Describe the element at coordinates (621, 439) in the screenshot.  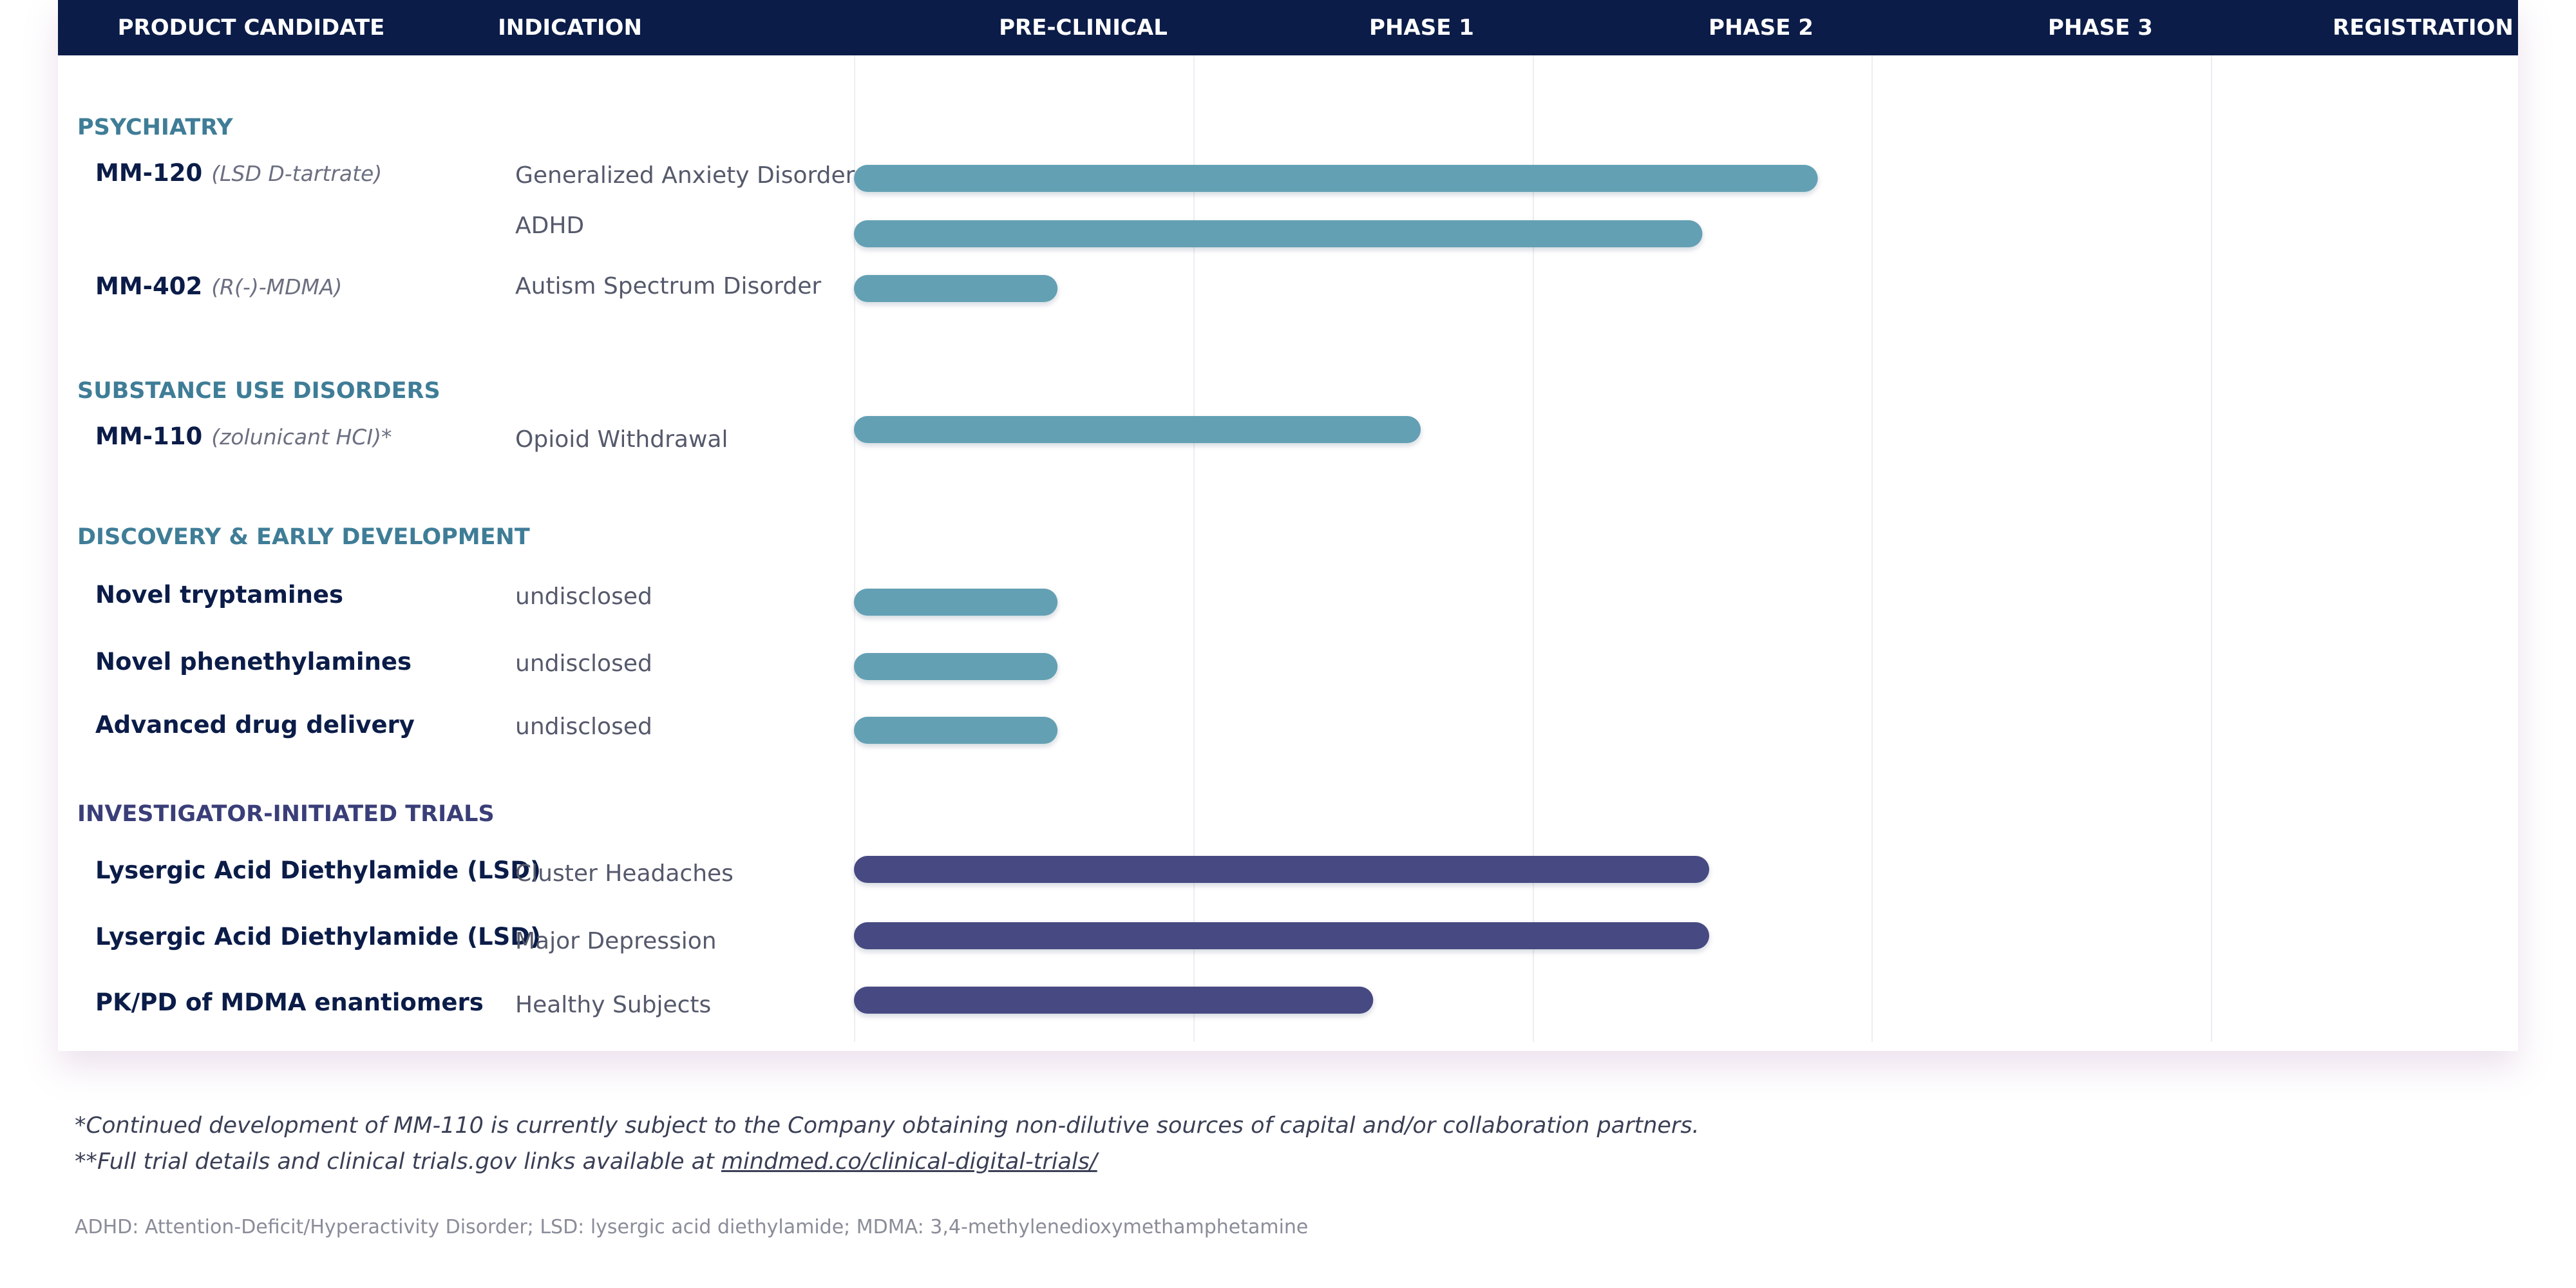
I see `indication-opioid-withdrawal: Opioid Withdrawal` at that location.